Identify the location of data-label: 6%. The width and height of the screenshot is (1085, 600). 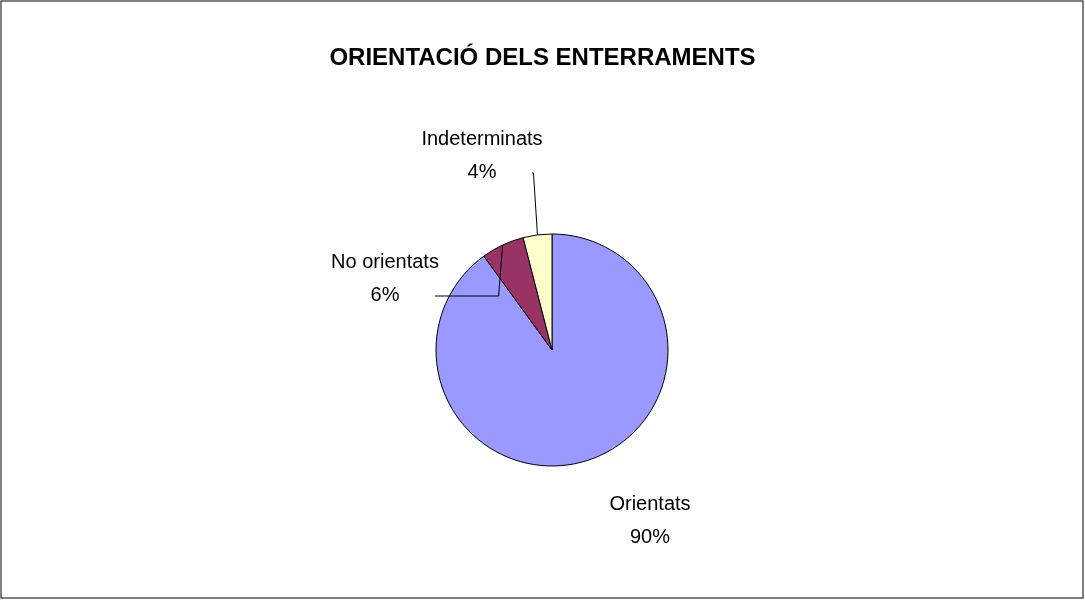
(385, 294).